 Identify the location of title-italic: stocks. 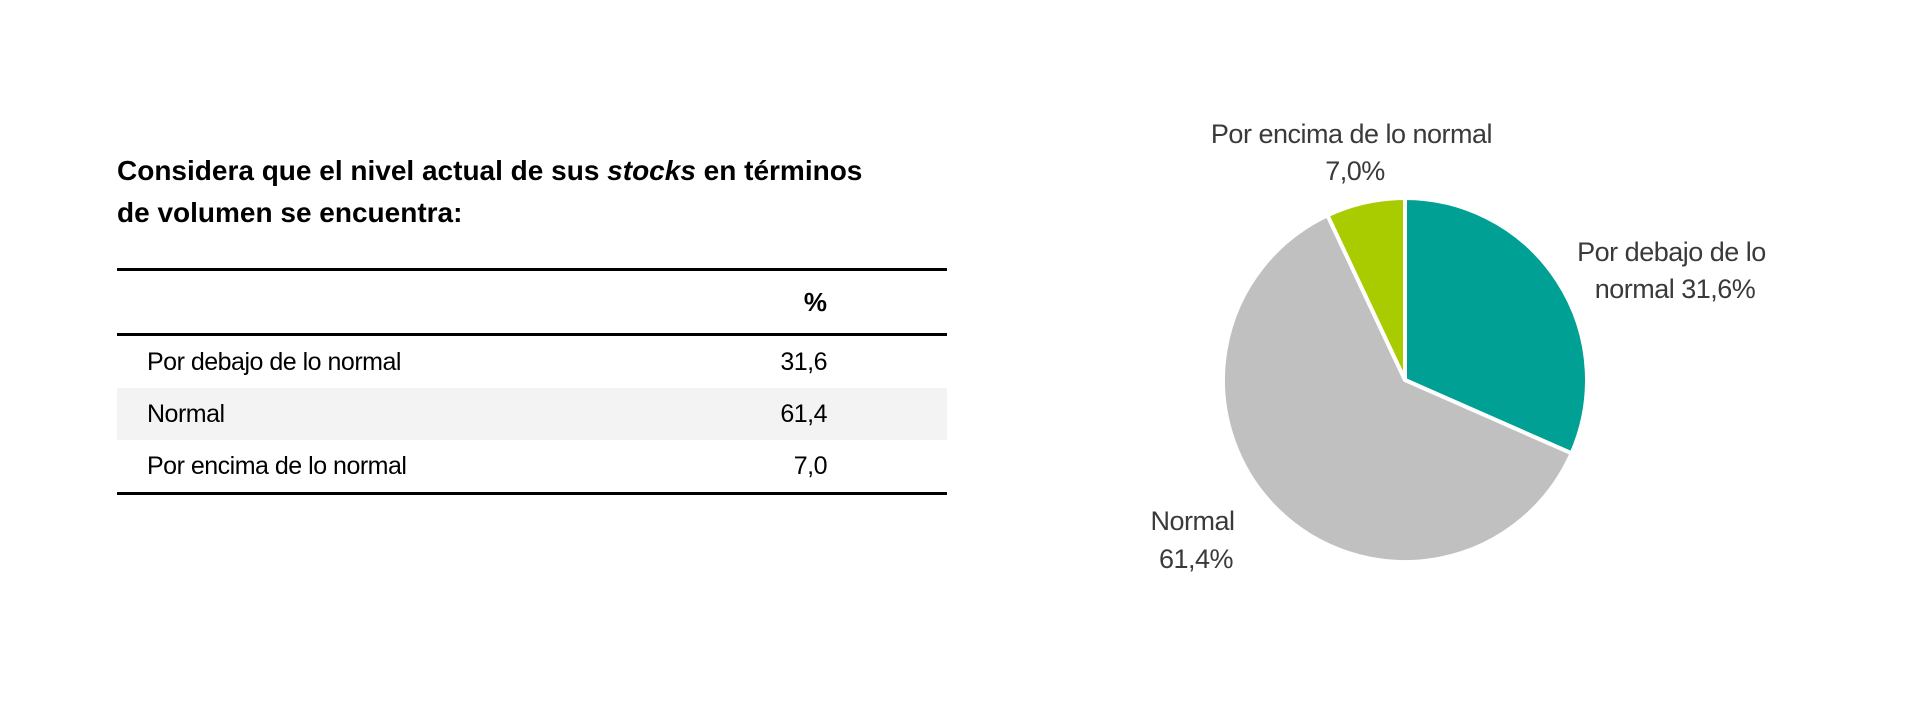
(651, 170).